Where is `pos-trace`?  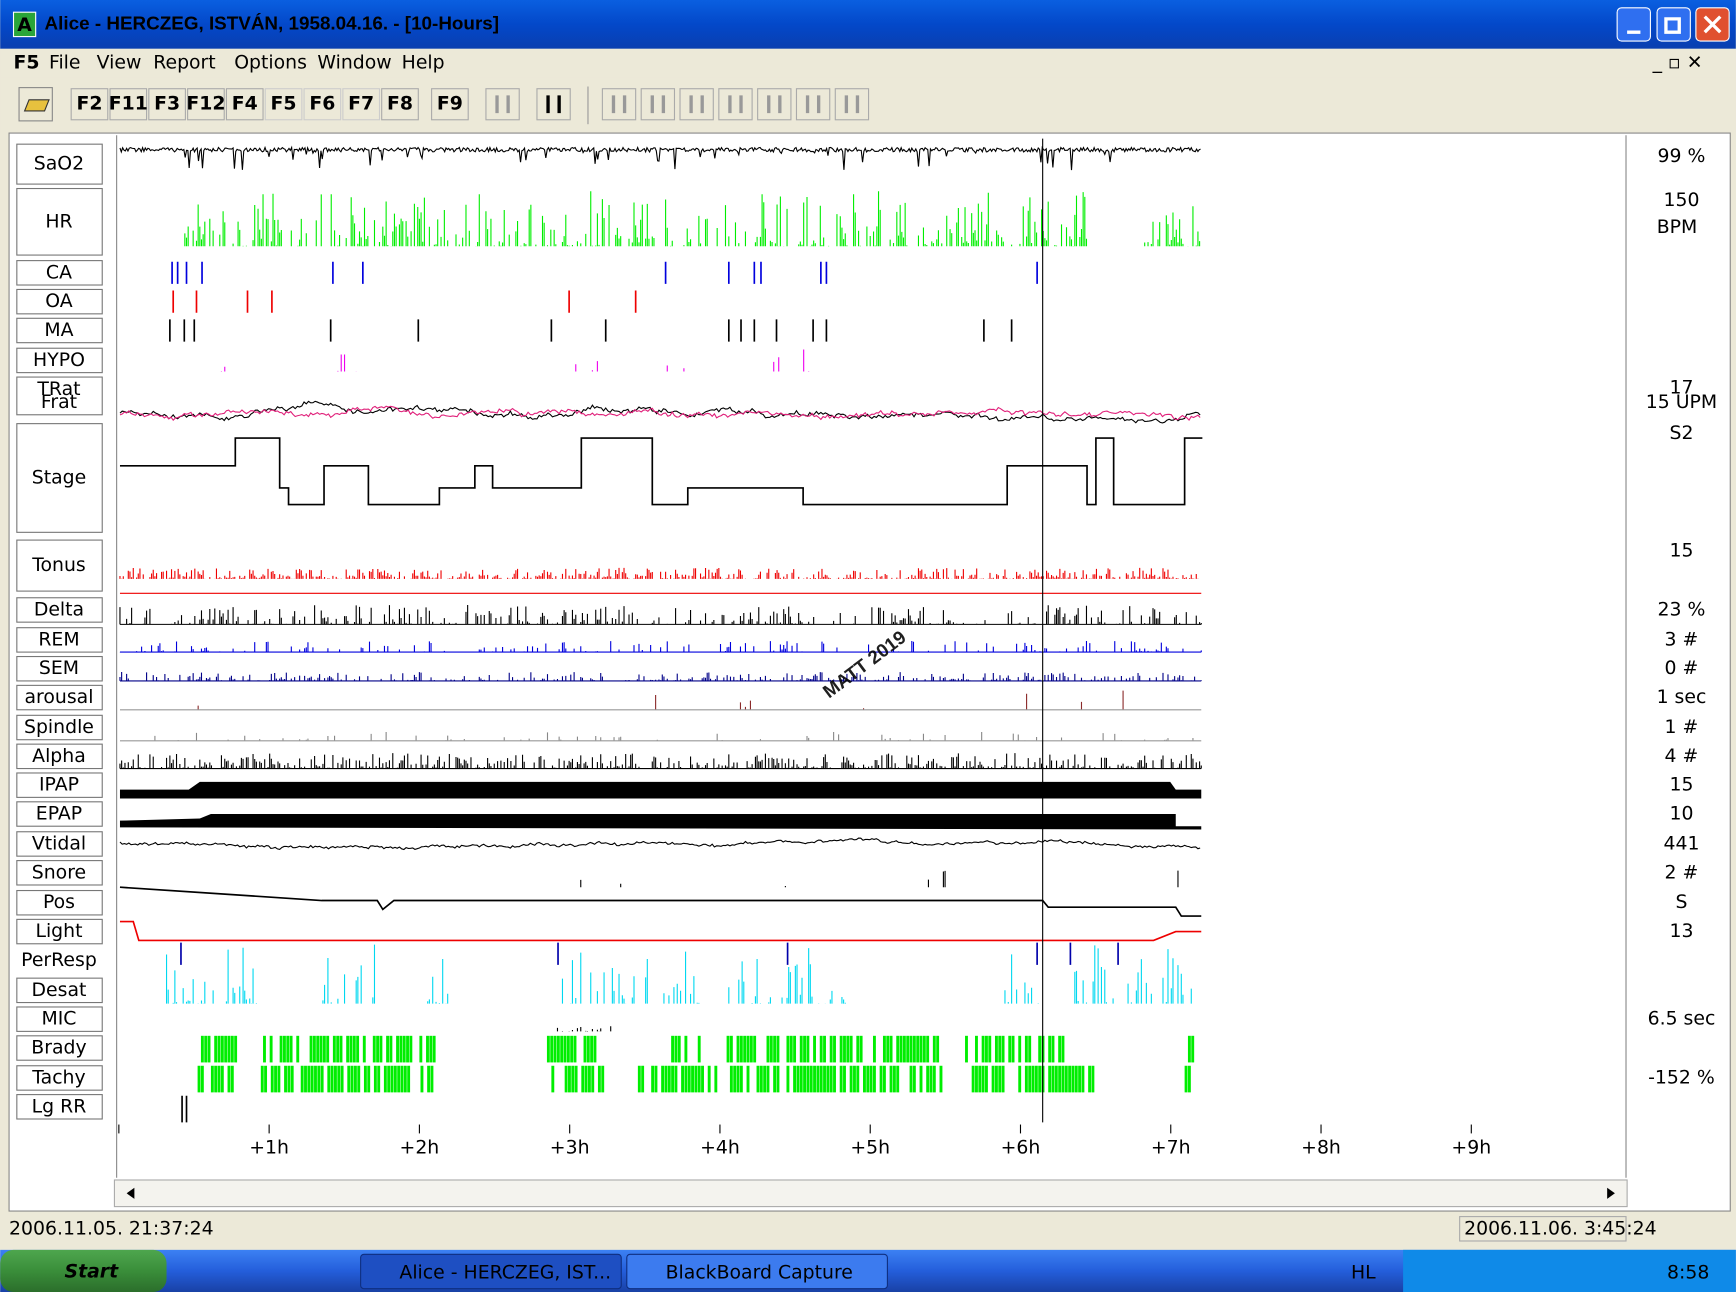 pos-trace is located at coordinates (660, 901).